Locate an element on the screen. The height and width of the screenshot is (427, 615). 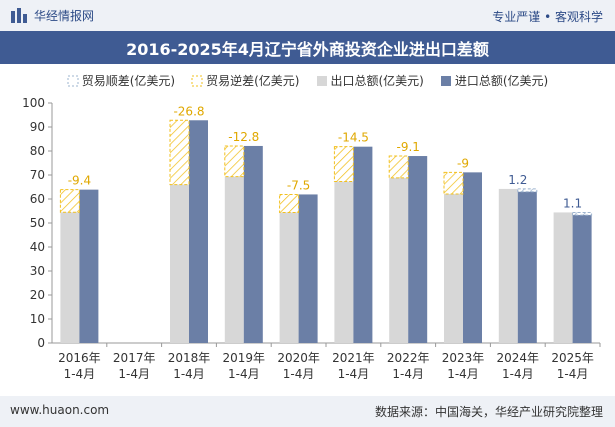
data-label: -14.5 is located at coordinates (353, 138).